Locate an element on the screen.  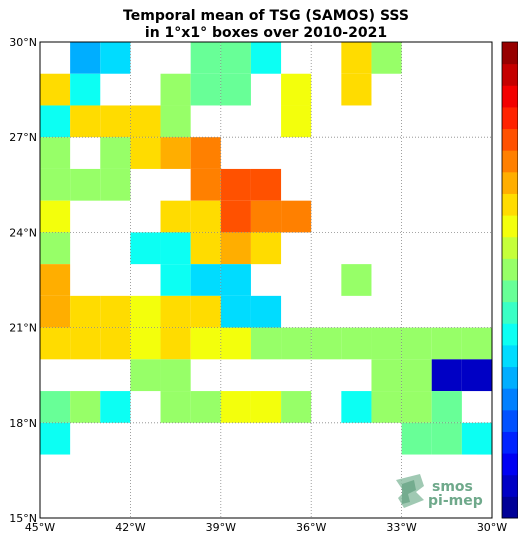
y-tick-label: 27°N is located at coordinates (23, 137).